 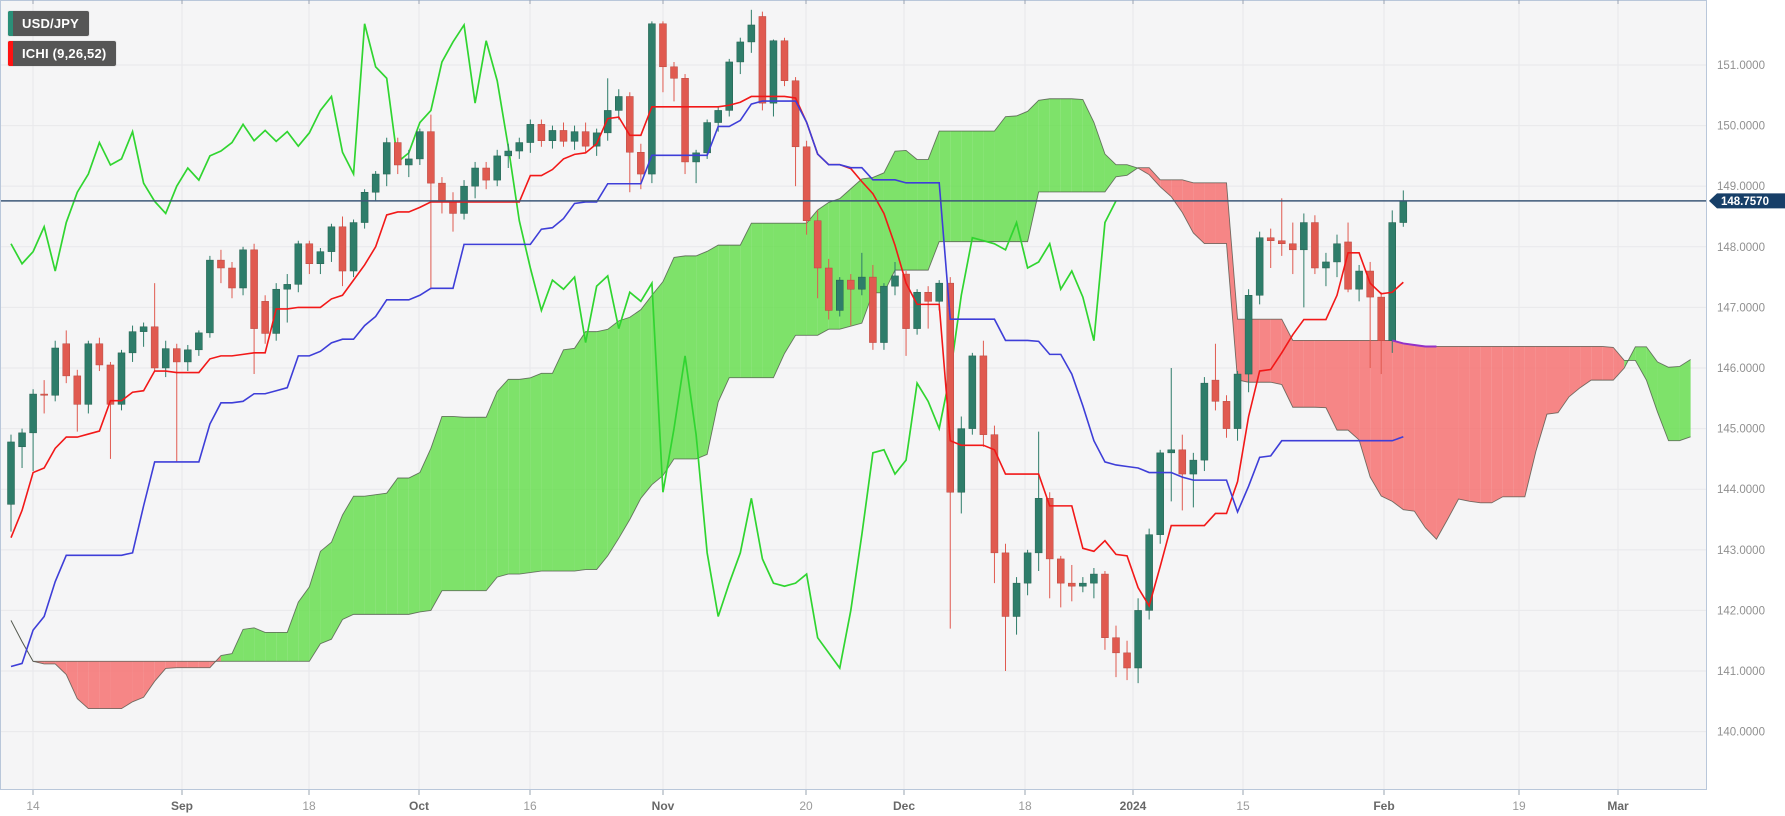 What do you see at coordinates (10, 23) in the screenshot?
I see `symbol-color-bar` at bounding box center [10, 23].